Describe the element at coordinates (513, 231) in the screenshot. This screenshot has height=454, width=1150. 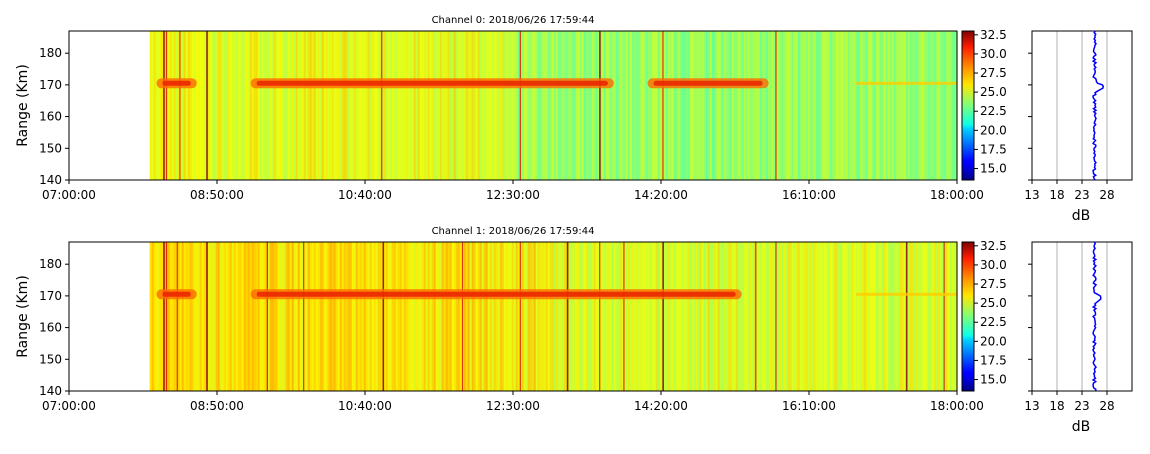
I see `panel-title: Channel 1: 2018/06/26 17:59:44` at that location.